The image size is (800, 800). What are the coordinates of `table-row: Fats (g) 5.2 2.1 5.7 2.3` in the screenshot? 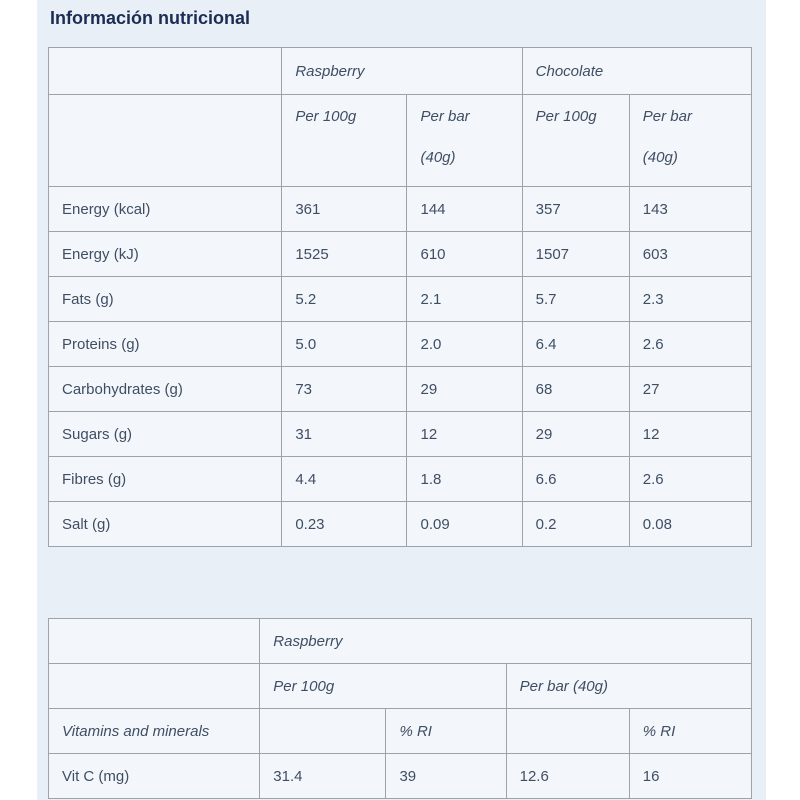 It's located at (400, 299).